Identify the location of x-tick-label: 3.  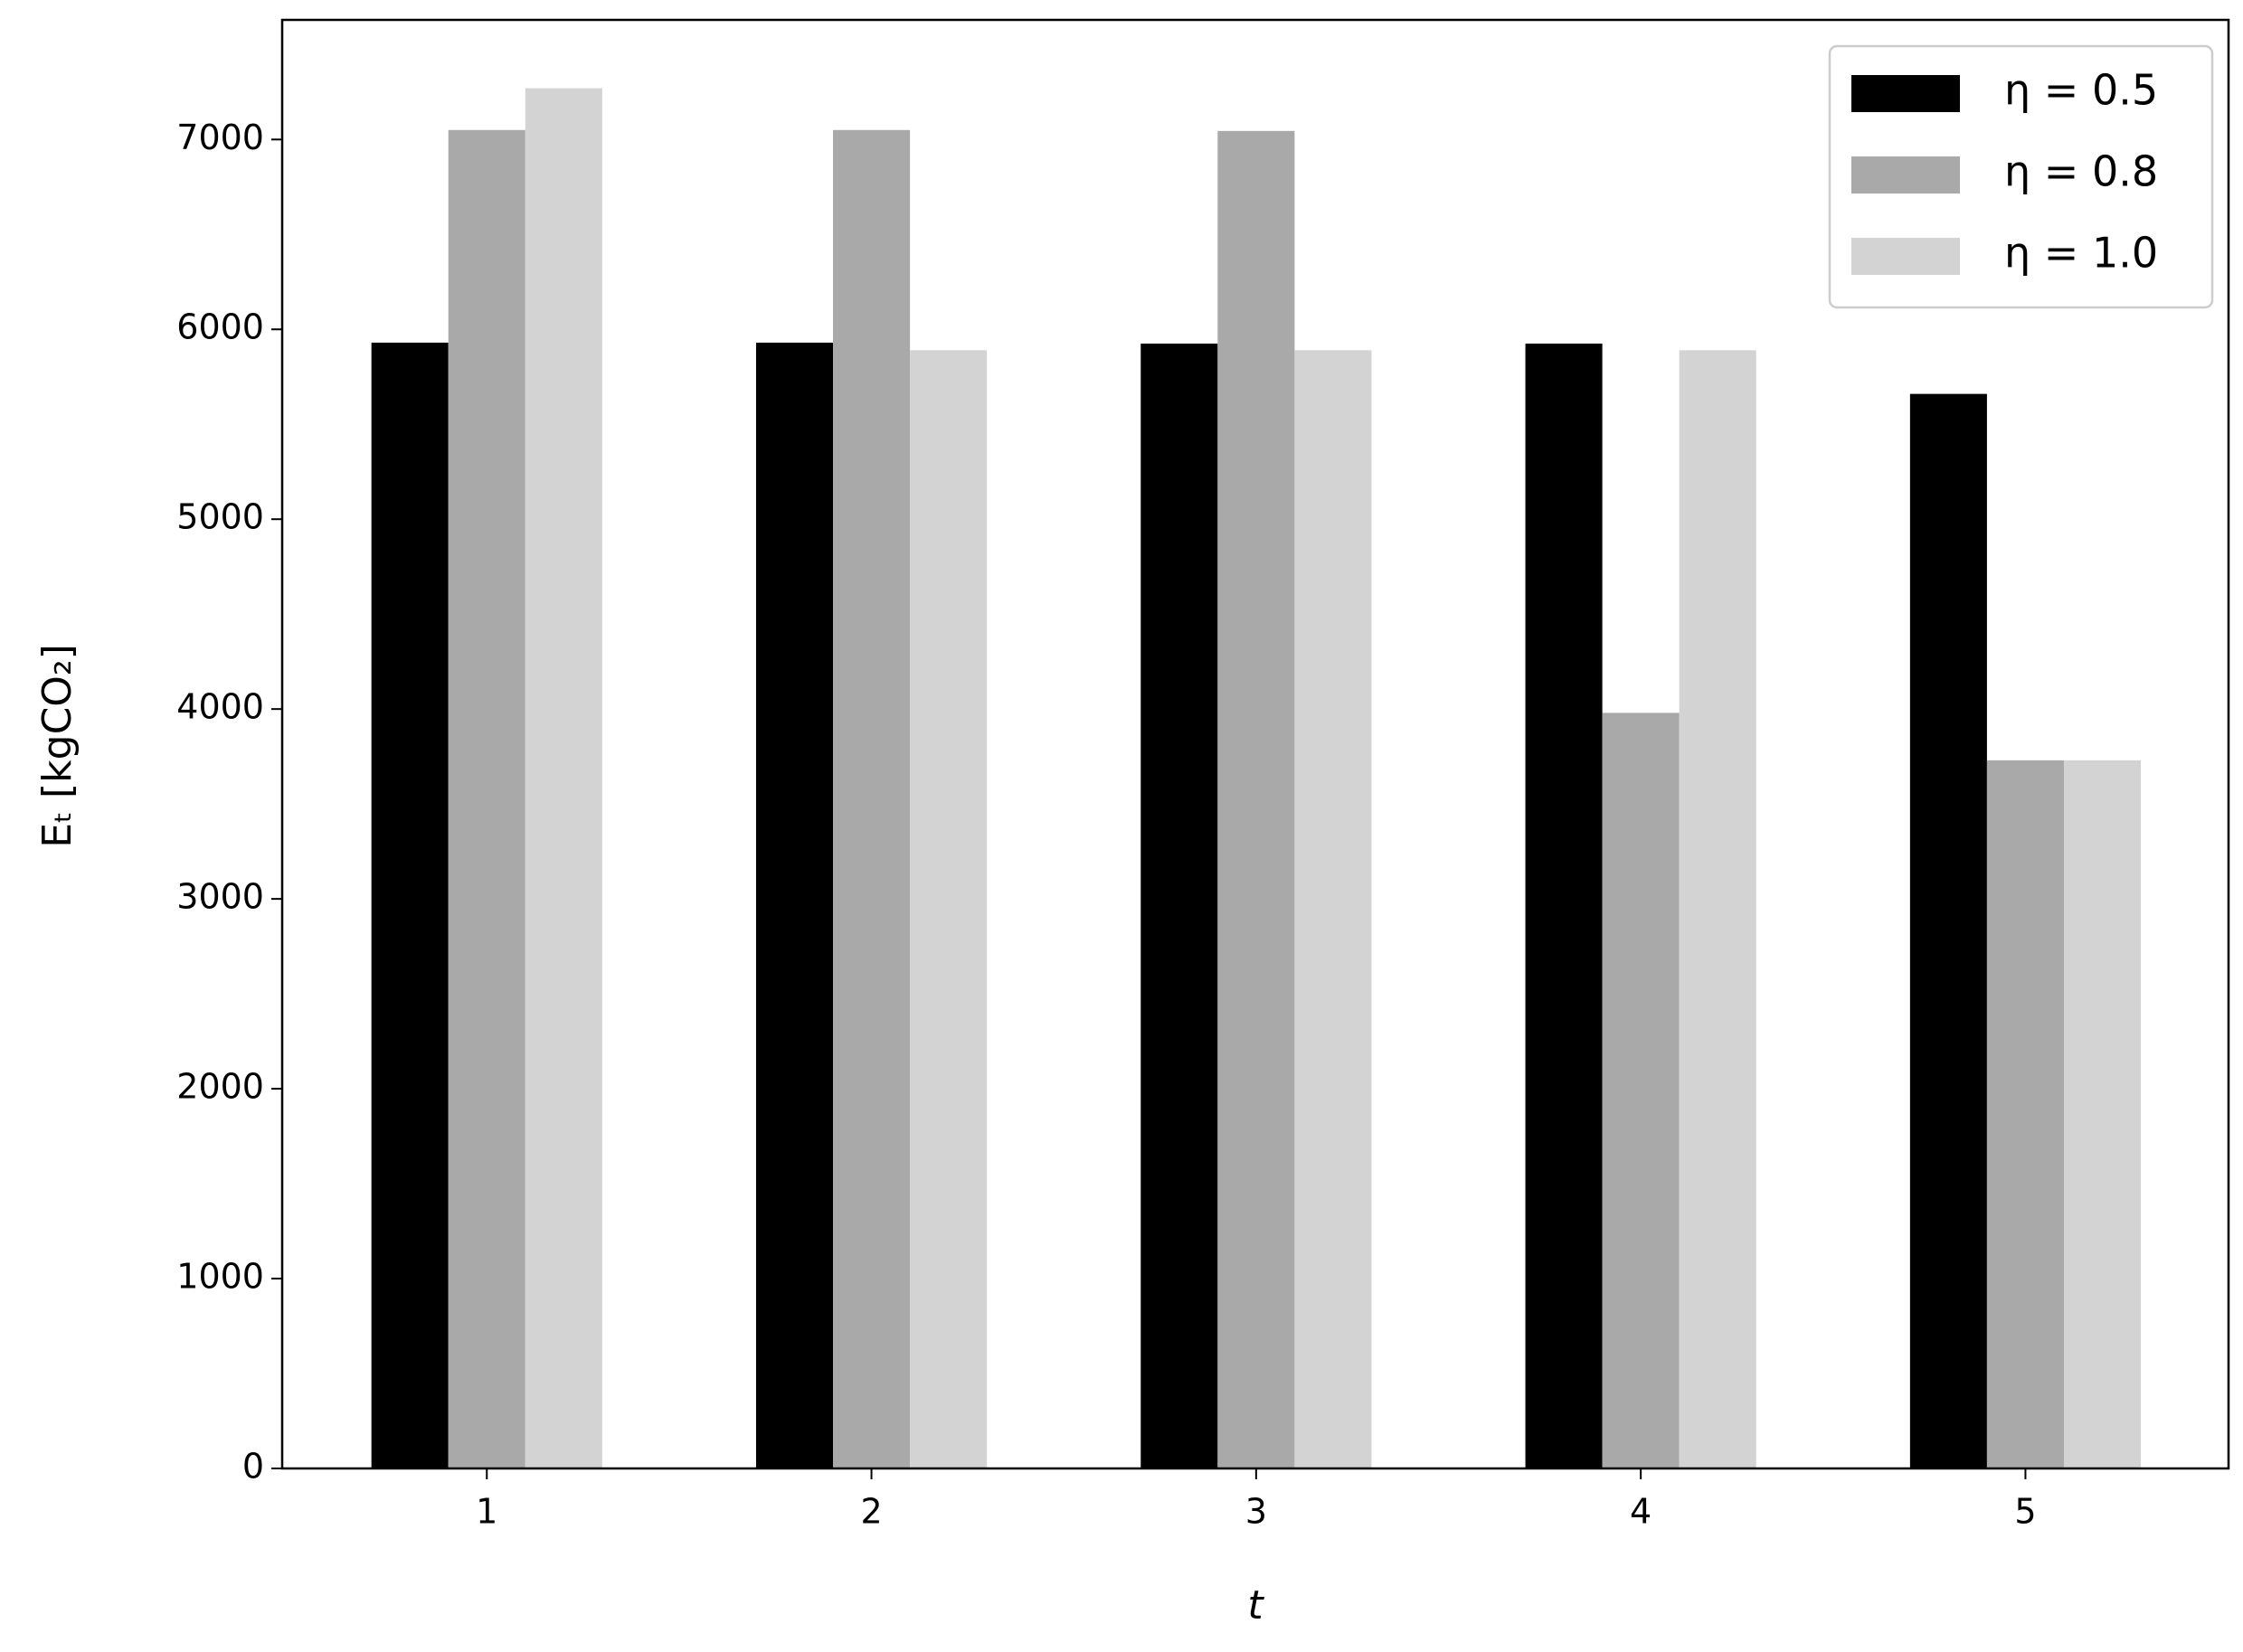
(1256, 1512).